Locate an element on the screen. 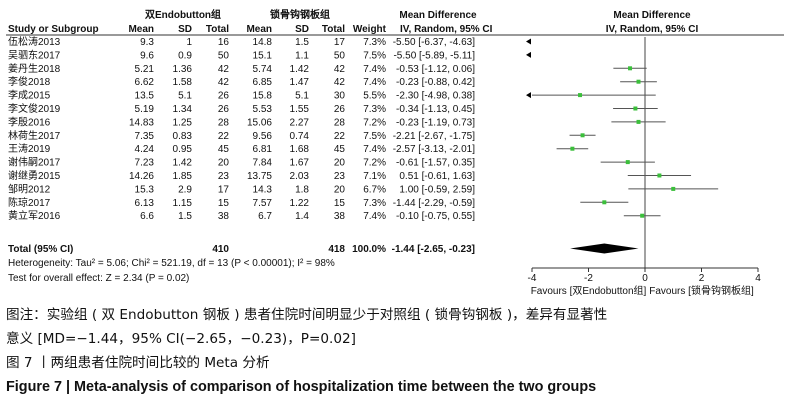  x-axis-tick-label: 2 is located at coordinates (702, 278).